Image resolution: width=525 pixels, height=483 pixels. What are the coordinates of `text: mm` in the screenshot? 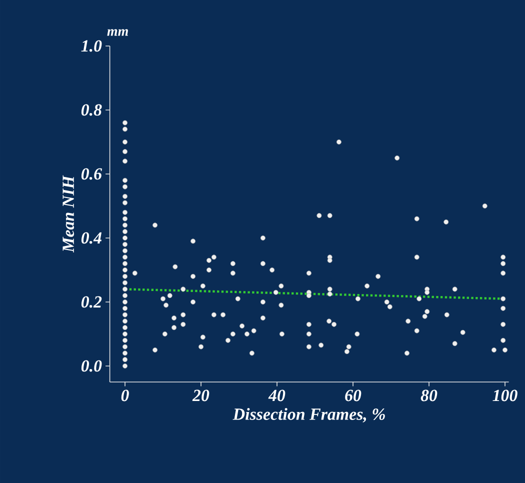 It's located at (117, 32).